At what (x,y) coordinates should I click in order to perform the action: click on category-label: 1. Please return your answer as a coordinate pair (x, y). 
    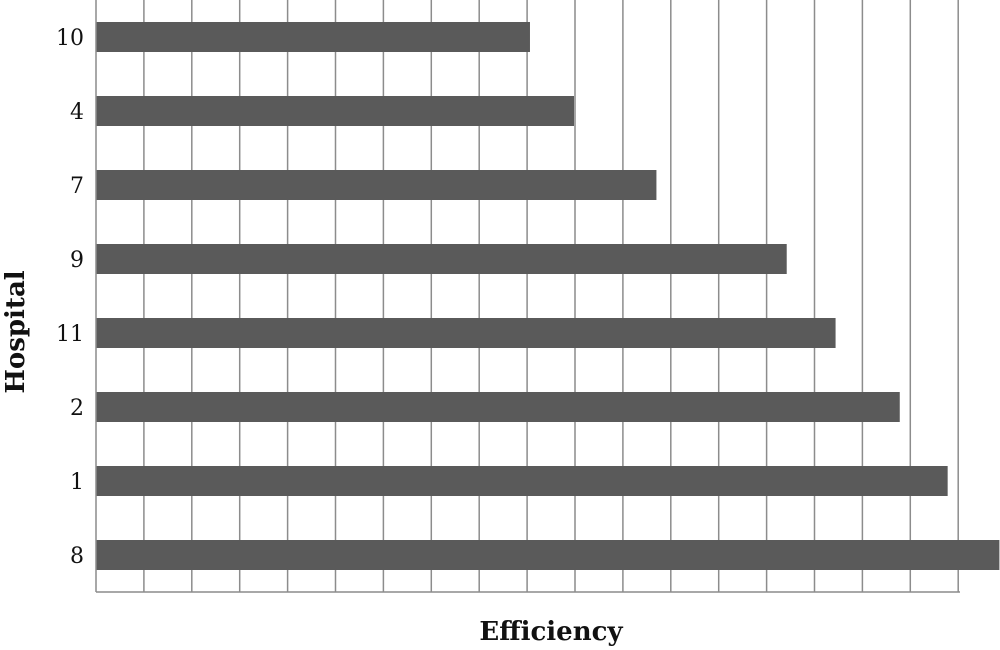
    Looking at the image, I should click on (77, 482).